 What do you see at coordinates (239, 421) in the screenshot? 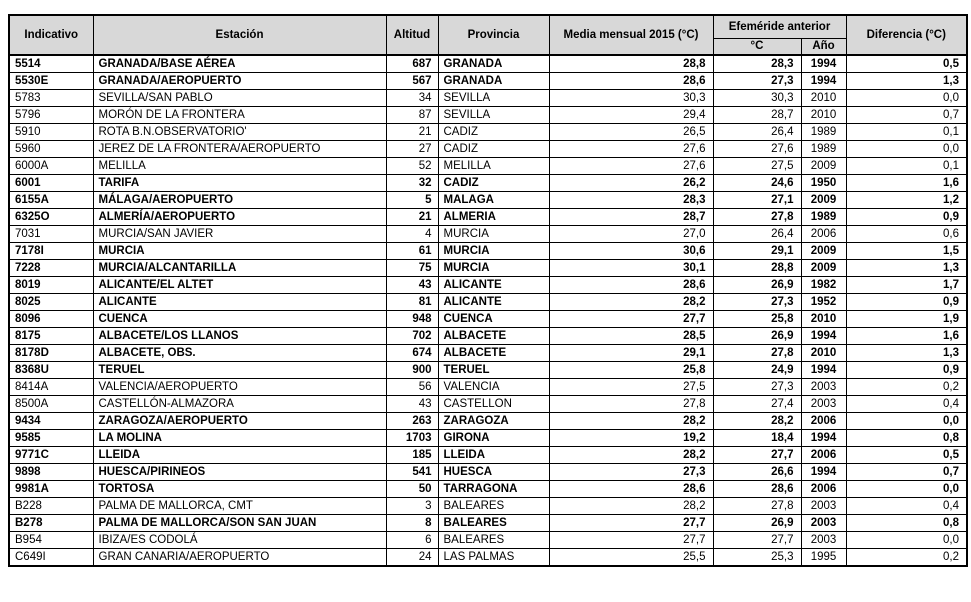
I see `cell-estacion: ZARAGOZA/AEROPUERTO` at bounding box center [239, 421].